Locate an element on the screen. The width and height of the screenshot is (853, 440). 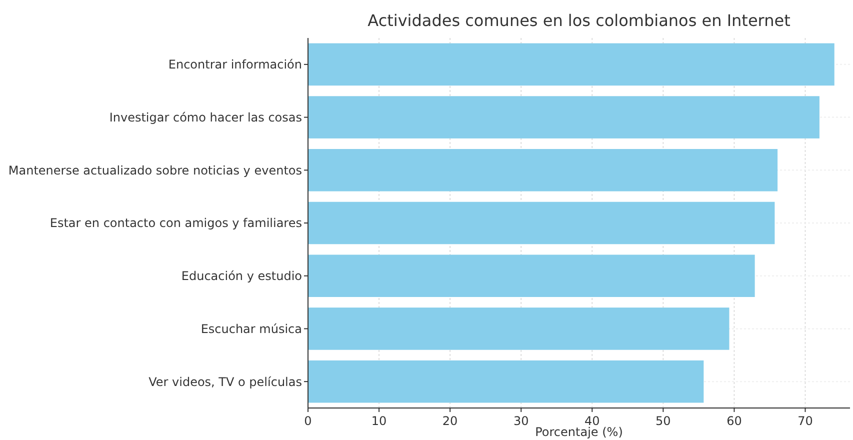
y-tick-label: Mantenerse actualizado sobre noticias y eventos is located at coordinates (155, 170).